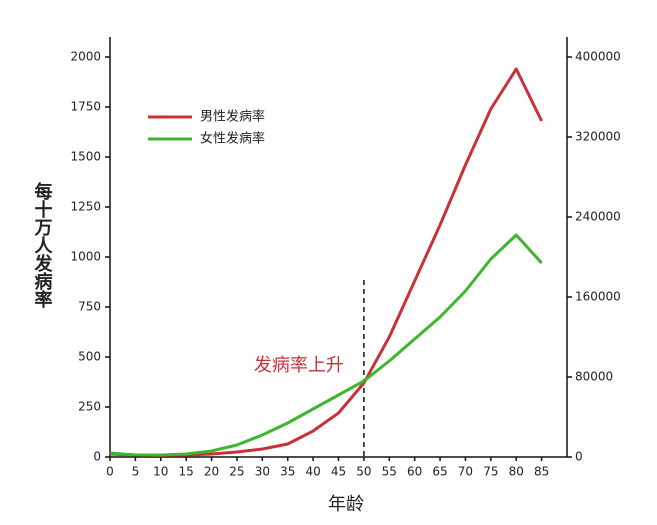 The width and height of the screenshot is (657, 525). Describe the element at coordinates (136, 472) in the screenshot. I see `x-tick-label: 5` at that location.